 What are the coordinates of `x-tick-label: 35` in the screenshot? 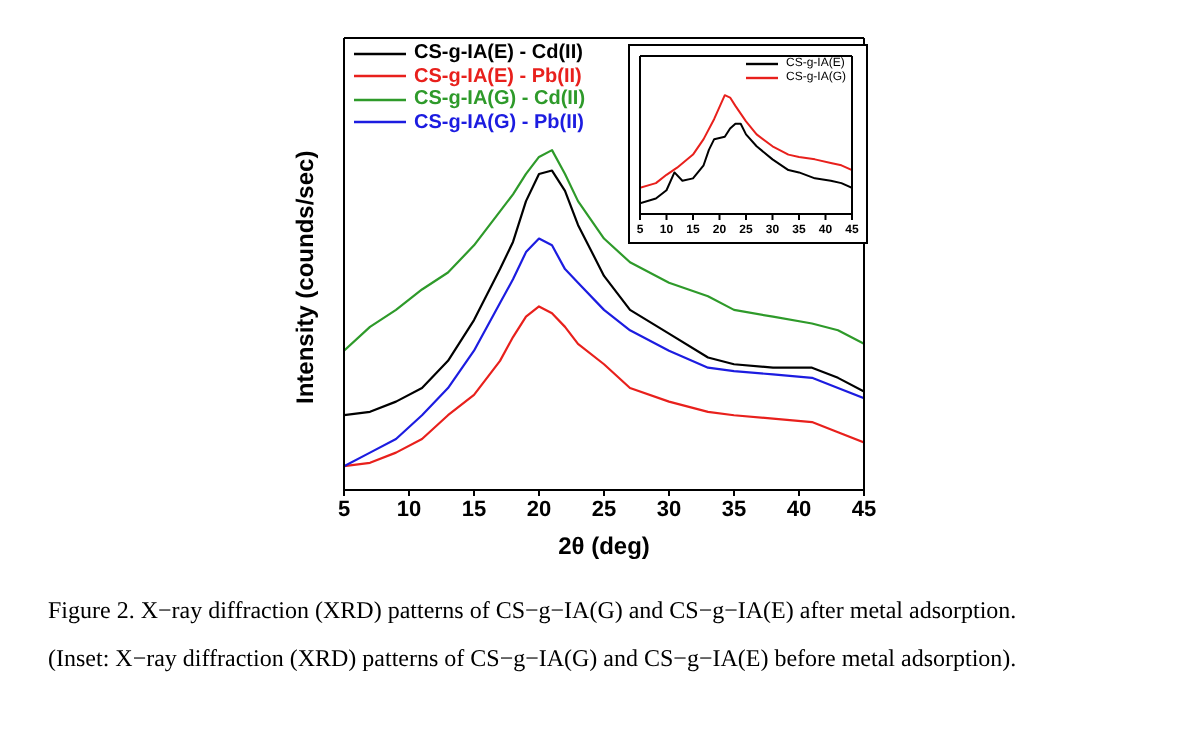 It's located at (734, 509).